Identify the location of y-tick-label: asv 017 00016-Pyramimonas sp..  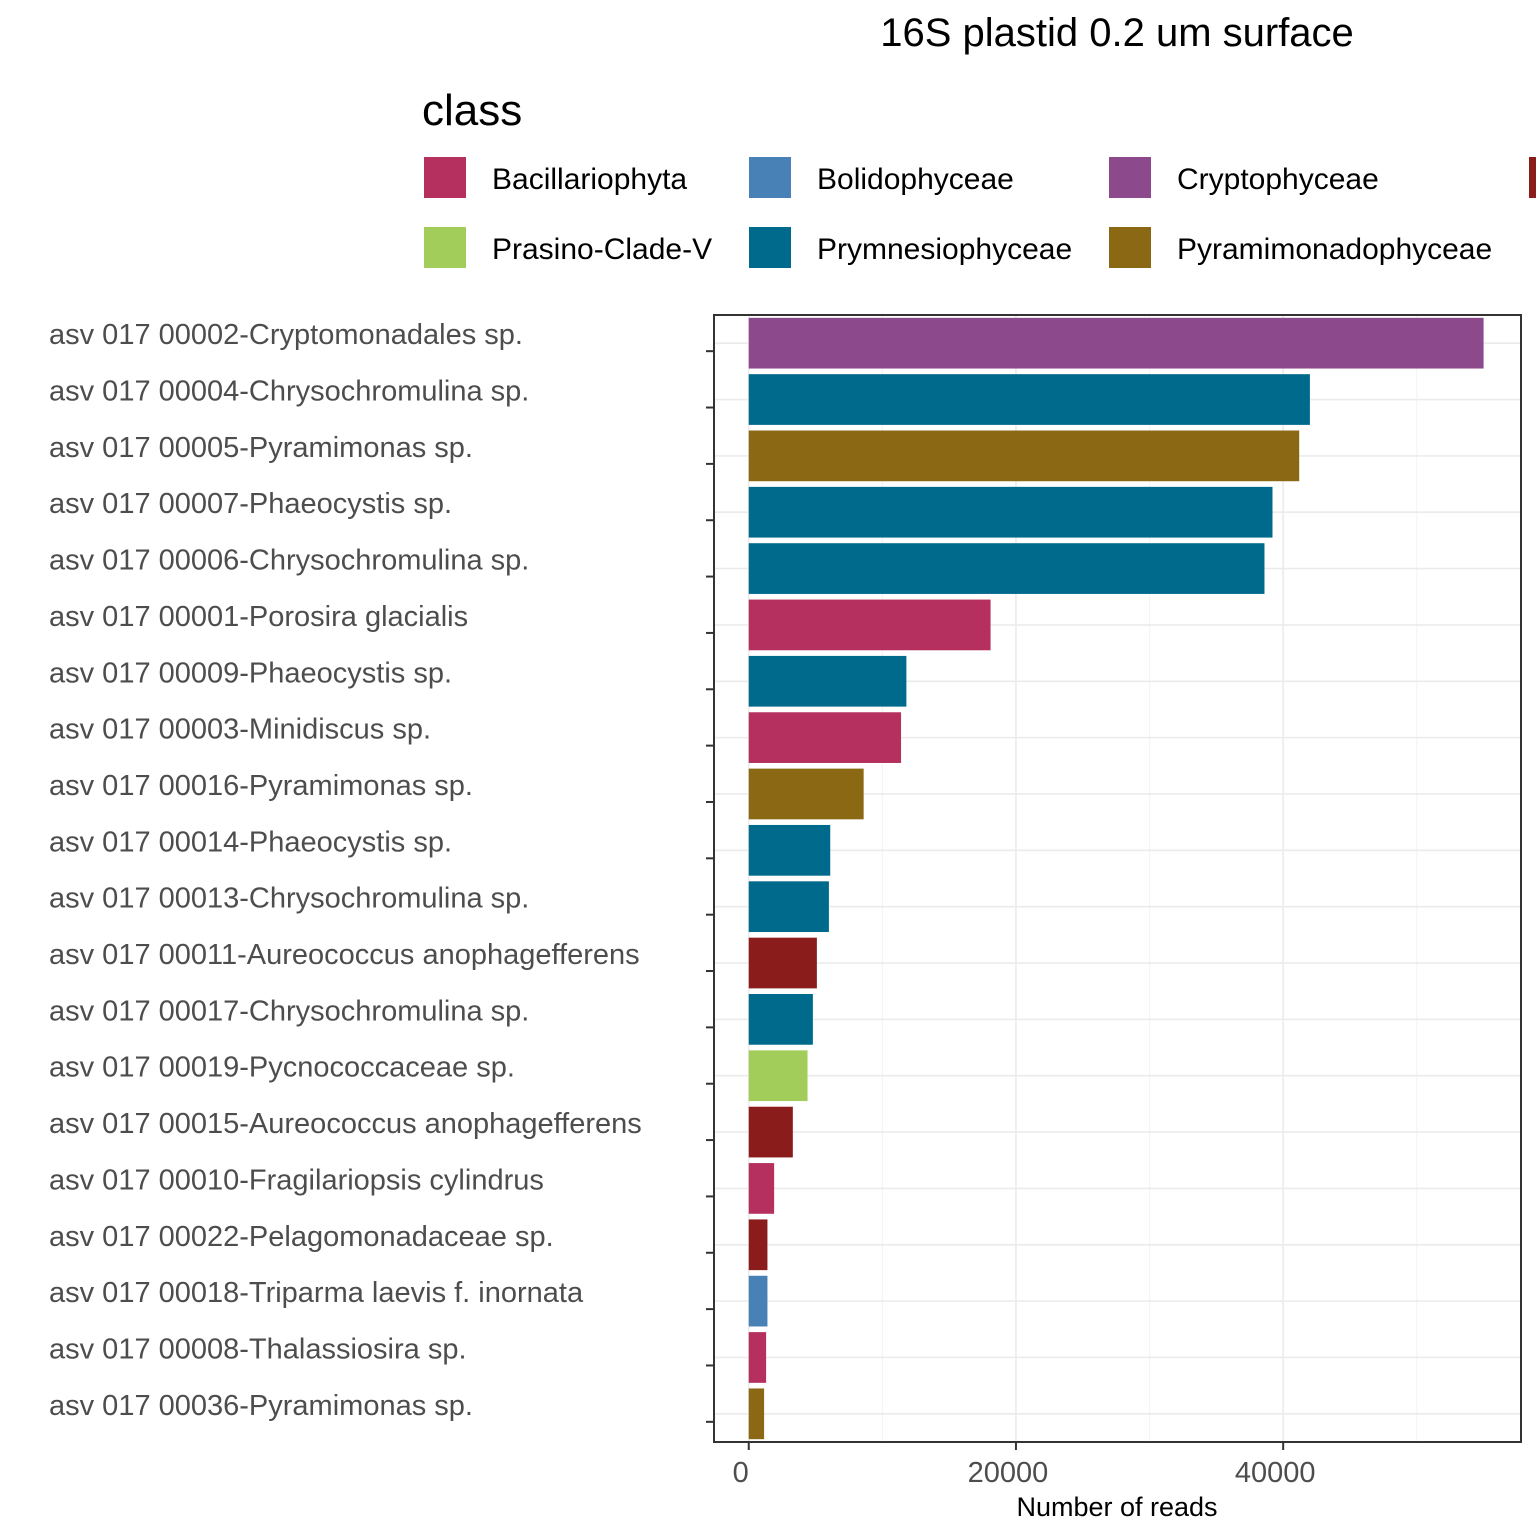
(261, 786).